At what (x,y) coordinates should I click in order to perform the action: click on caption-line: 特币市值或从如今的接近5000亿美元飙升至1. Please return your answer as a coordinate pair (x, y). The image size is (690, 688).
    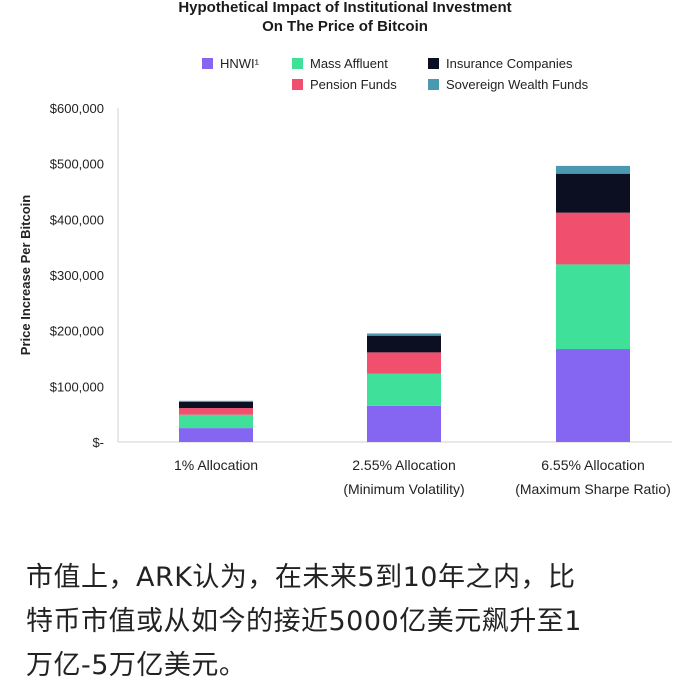
    Looking at the image, I should click on (304, 621).